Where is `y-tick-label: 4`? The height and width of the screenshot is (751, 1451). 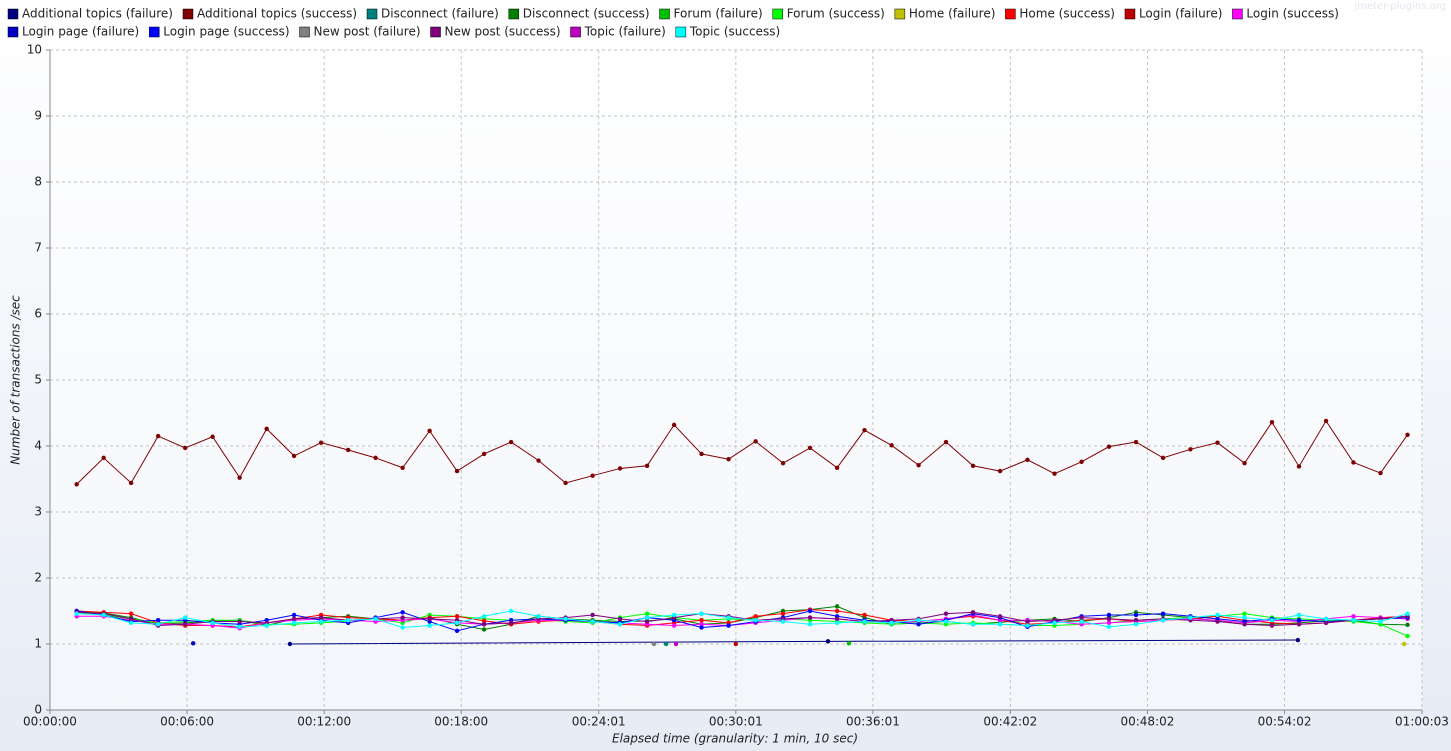
y-tick-label: 4 is located at coordinates (38, 446).